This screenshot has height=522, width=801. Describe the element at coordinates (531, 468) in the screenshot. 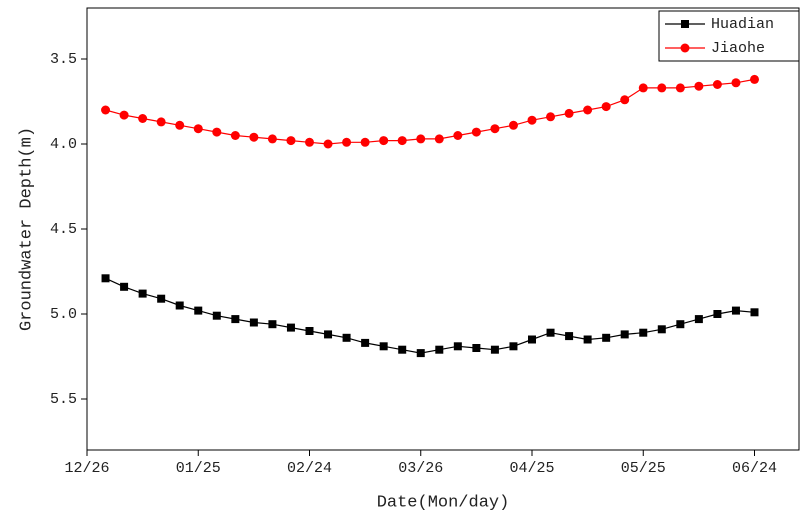

I see `x-tick-label: 04/25` at that location.